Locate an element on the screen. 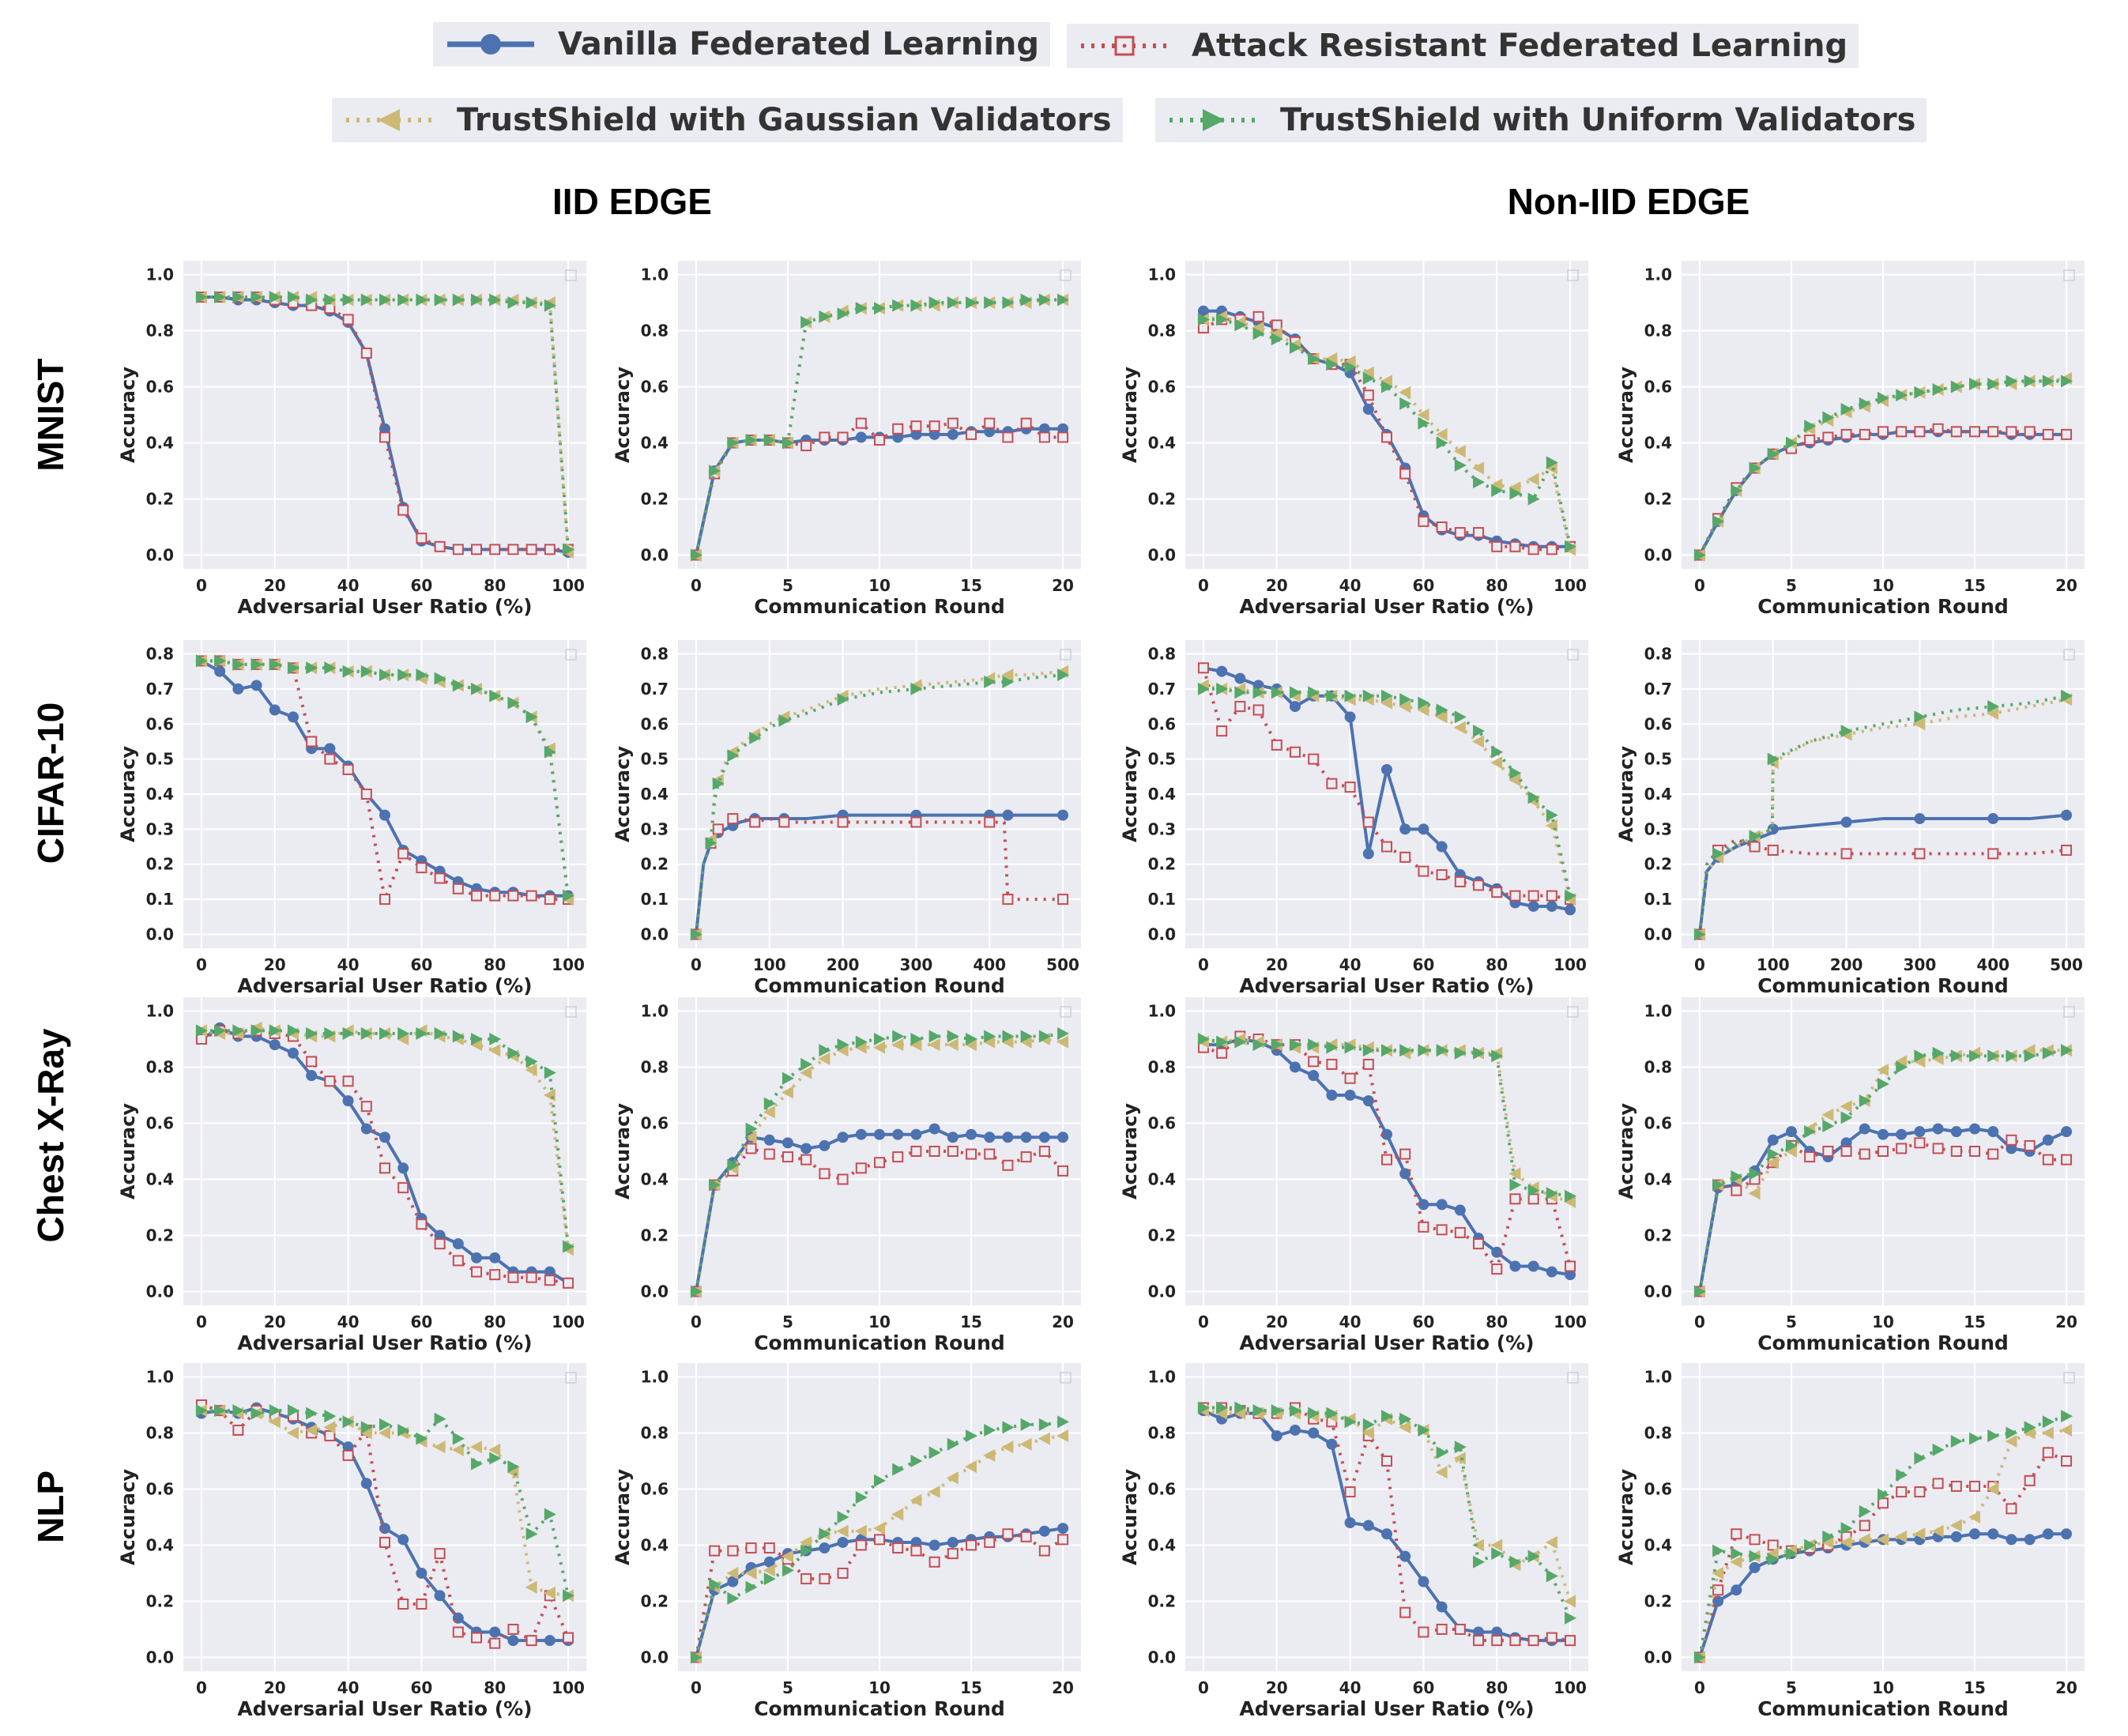 This screenshot has height=1736, width=2128. legend-label-vanilla: Vanilla Federated Learning is located at coordinates (799, 44).